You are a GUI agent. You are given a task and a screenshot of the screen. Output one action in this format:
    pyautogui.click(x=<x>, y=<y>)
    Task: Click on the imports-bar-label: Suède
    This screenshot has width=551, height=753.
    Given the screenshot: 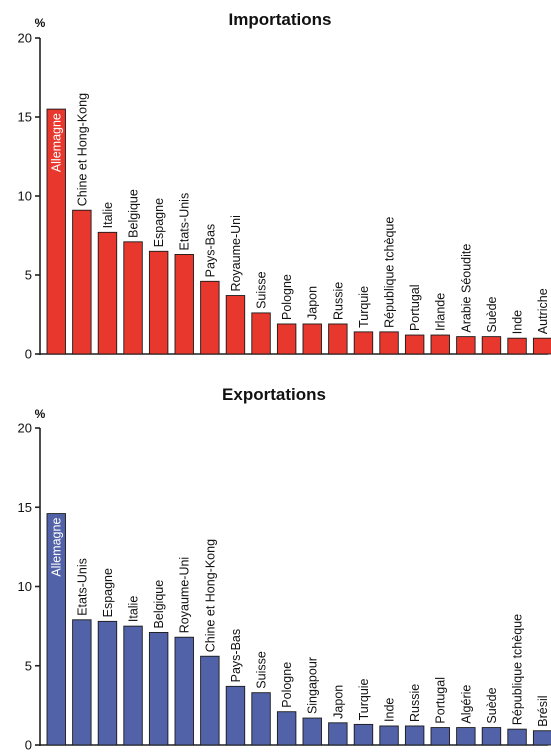 What is the action you would take?
    pyautogui.click(x=492, y=314)
    